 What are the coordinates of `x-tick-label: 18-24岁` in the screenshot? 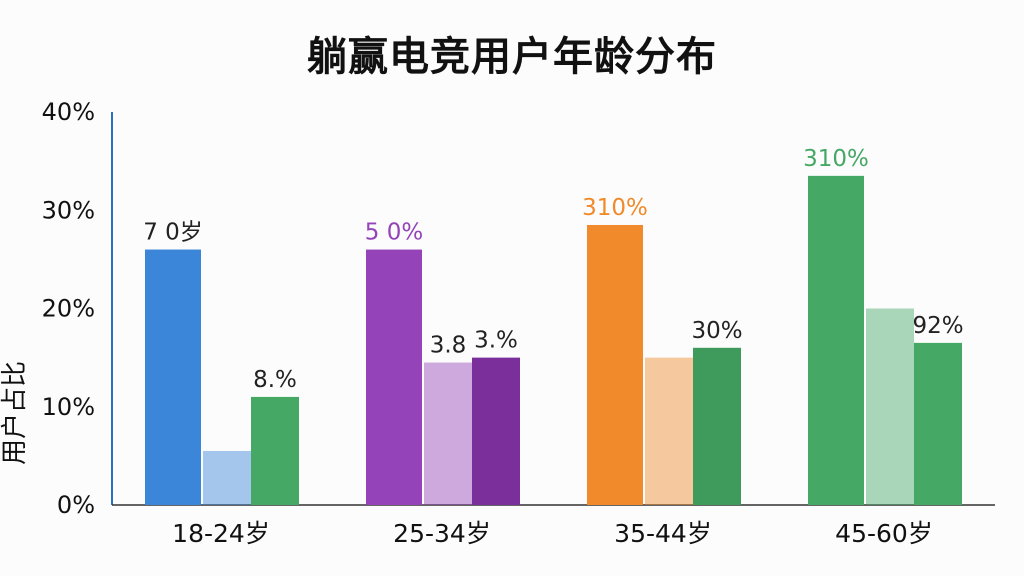 It's located at (221, 533).